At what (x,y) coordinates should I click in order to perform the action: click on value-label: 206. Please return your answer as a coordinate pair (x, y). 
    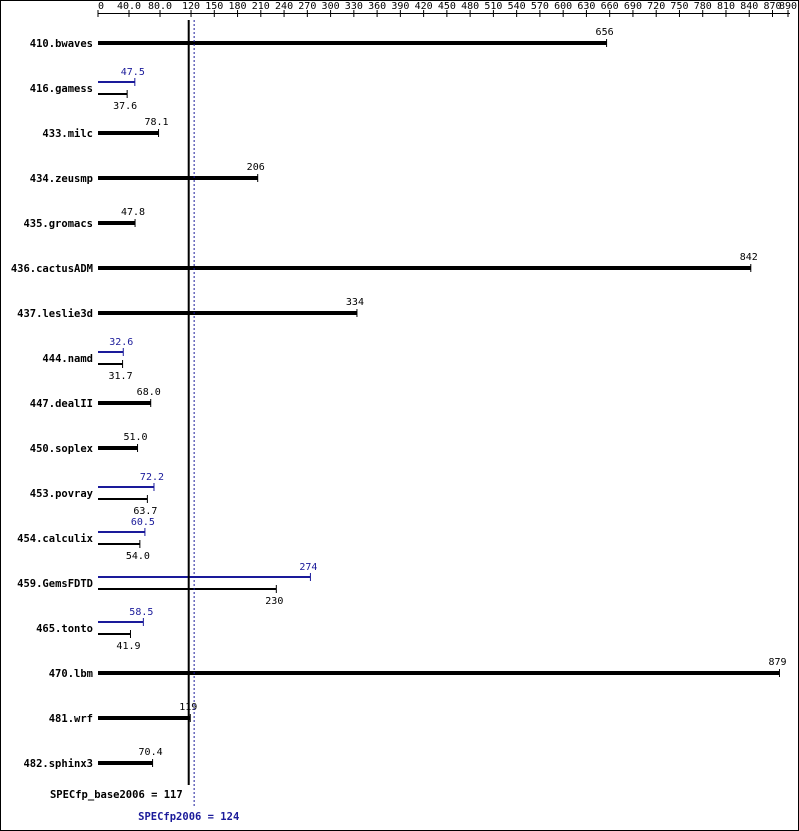
    Looking at the image, I should click on (256, 167).